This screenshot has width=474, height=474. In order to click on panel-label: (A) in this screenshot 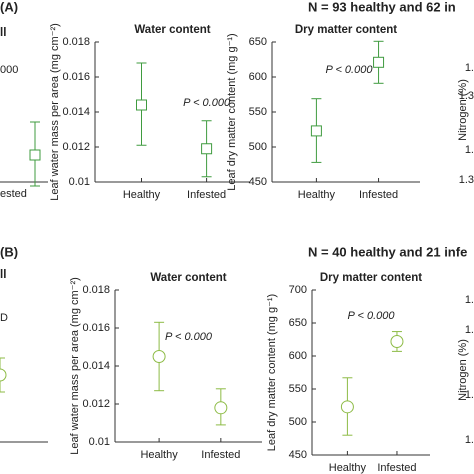, I will do `click(9, 7)`.